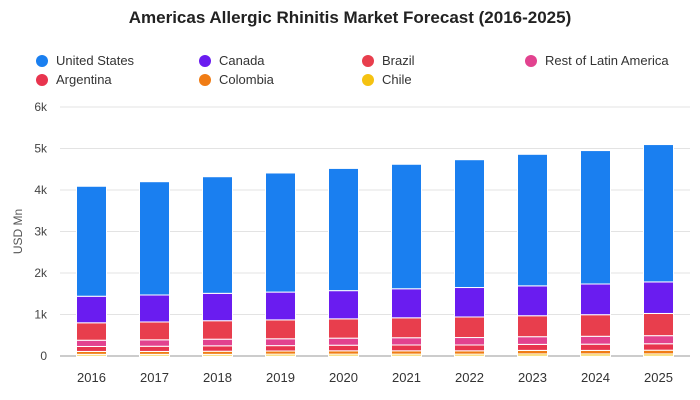 The width and height of the screenshot is (700, 400). What do you see at coordinates (280, 306) in the screenshot?
I see `bar-segment-canada-2019` at bounding box center [280, 306].